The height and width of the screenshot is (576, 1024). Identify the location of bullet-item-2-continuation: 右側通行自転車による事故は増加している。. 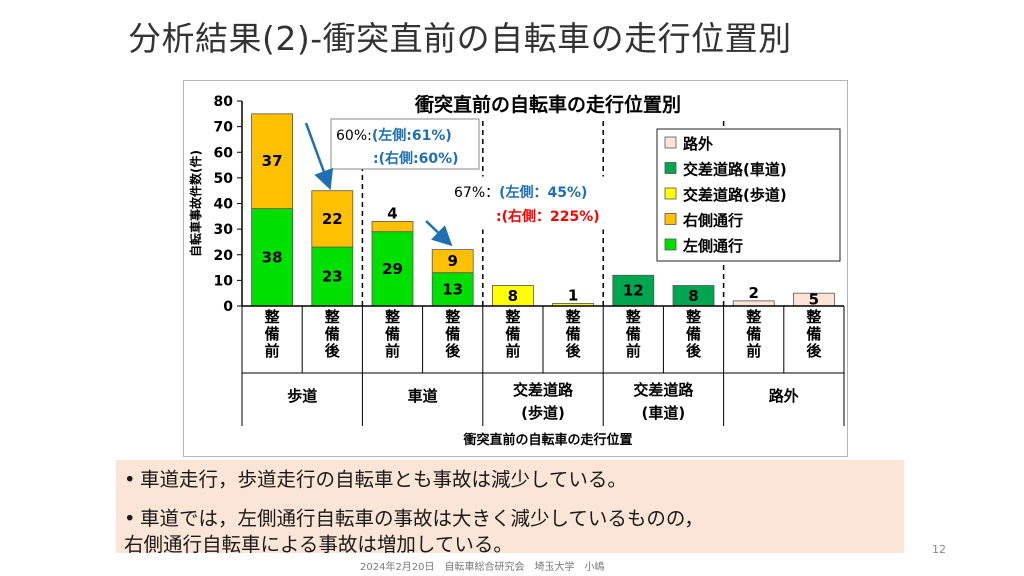
(318, 544).